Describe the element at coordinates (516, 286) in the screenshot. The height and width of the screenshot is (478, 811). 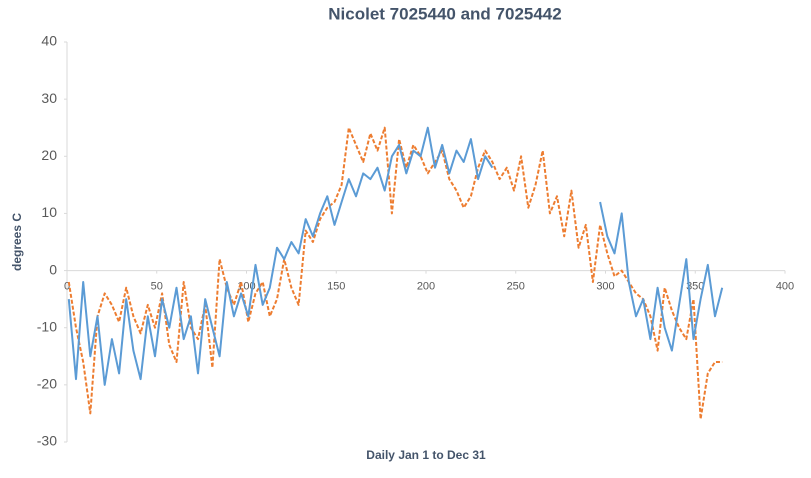
I see `x-tick-label: 250` at that location.